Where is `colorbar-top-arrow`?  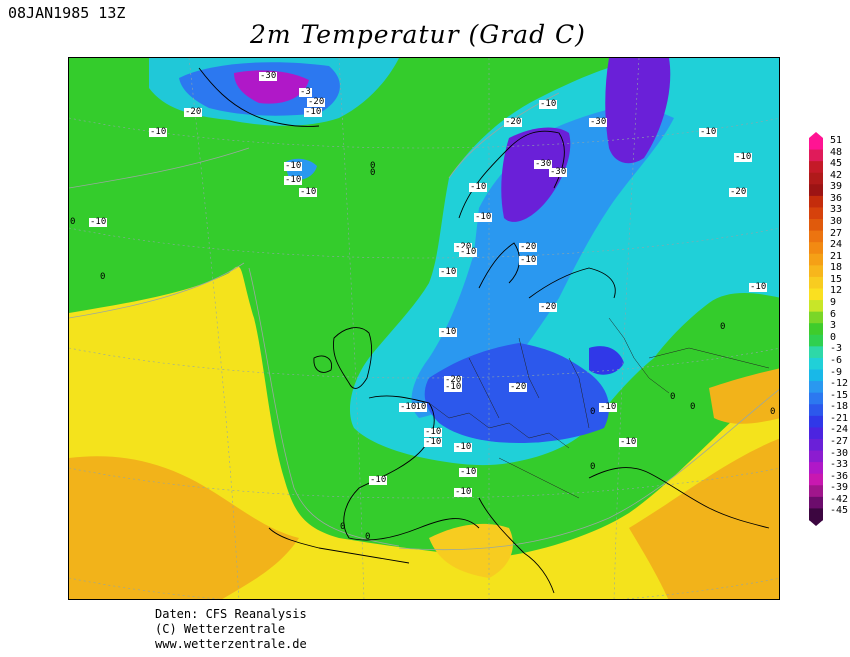 colorbar-top-arrow is located at coordinates (816, 135).